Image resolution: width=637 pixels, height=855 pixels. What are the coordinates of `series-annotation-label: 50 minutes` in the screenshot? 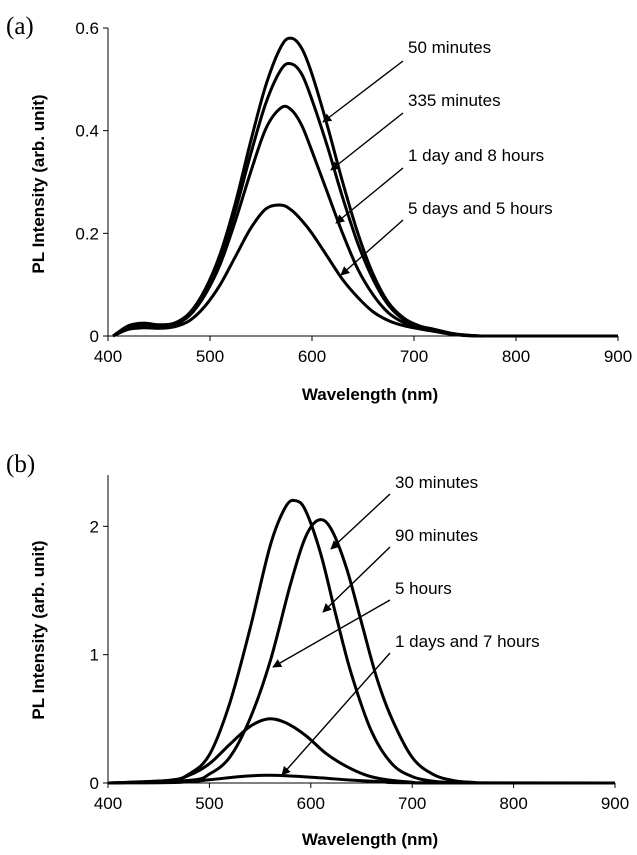 It's located at (449, 47).